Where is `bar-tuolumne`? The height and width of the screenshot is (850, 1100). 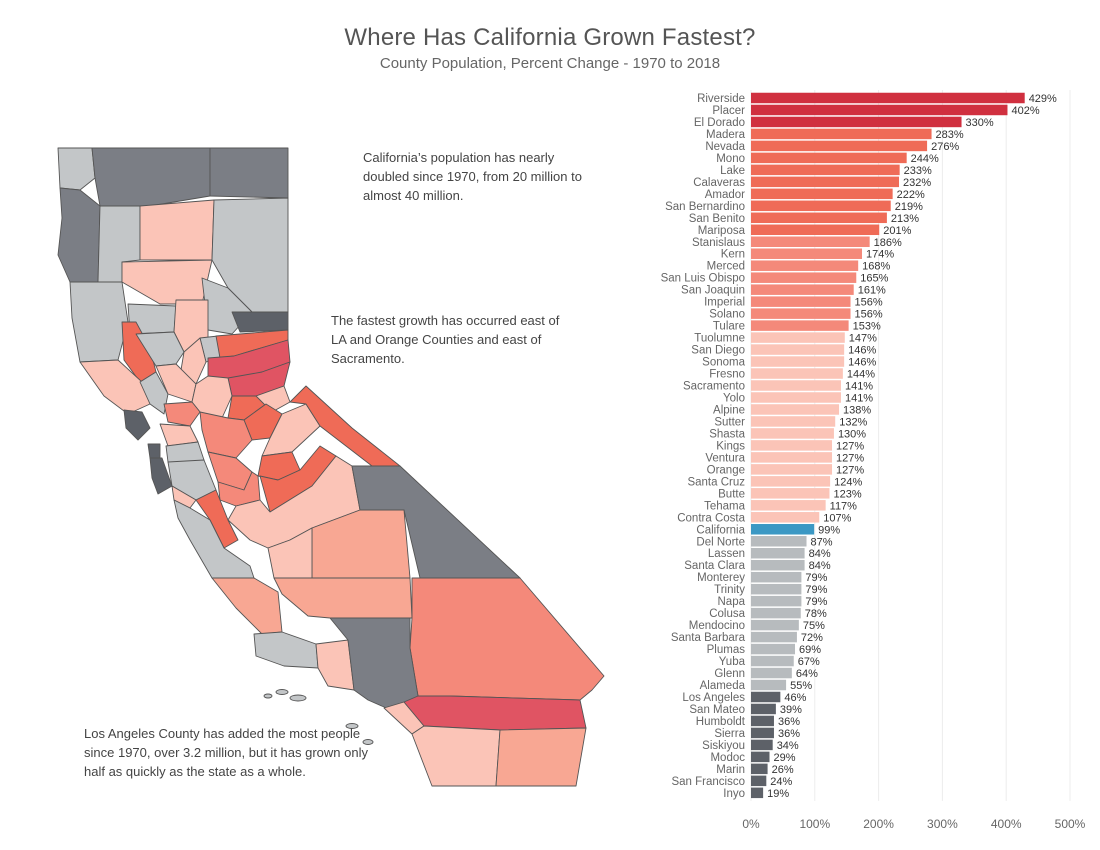
bar-tuolumne is located at coordinates (798, 337).